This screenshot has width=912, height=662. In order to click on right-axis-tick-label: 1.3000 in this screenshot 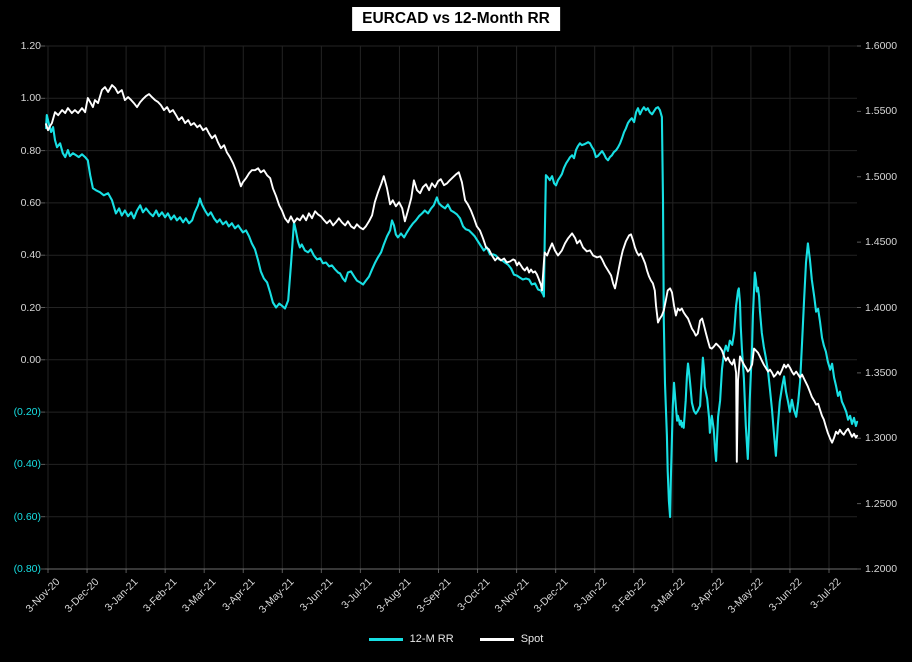, I will do `click(881, 438)`.